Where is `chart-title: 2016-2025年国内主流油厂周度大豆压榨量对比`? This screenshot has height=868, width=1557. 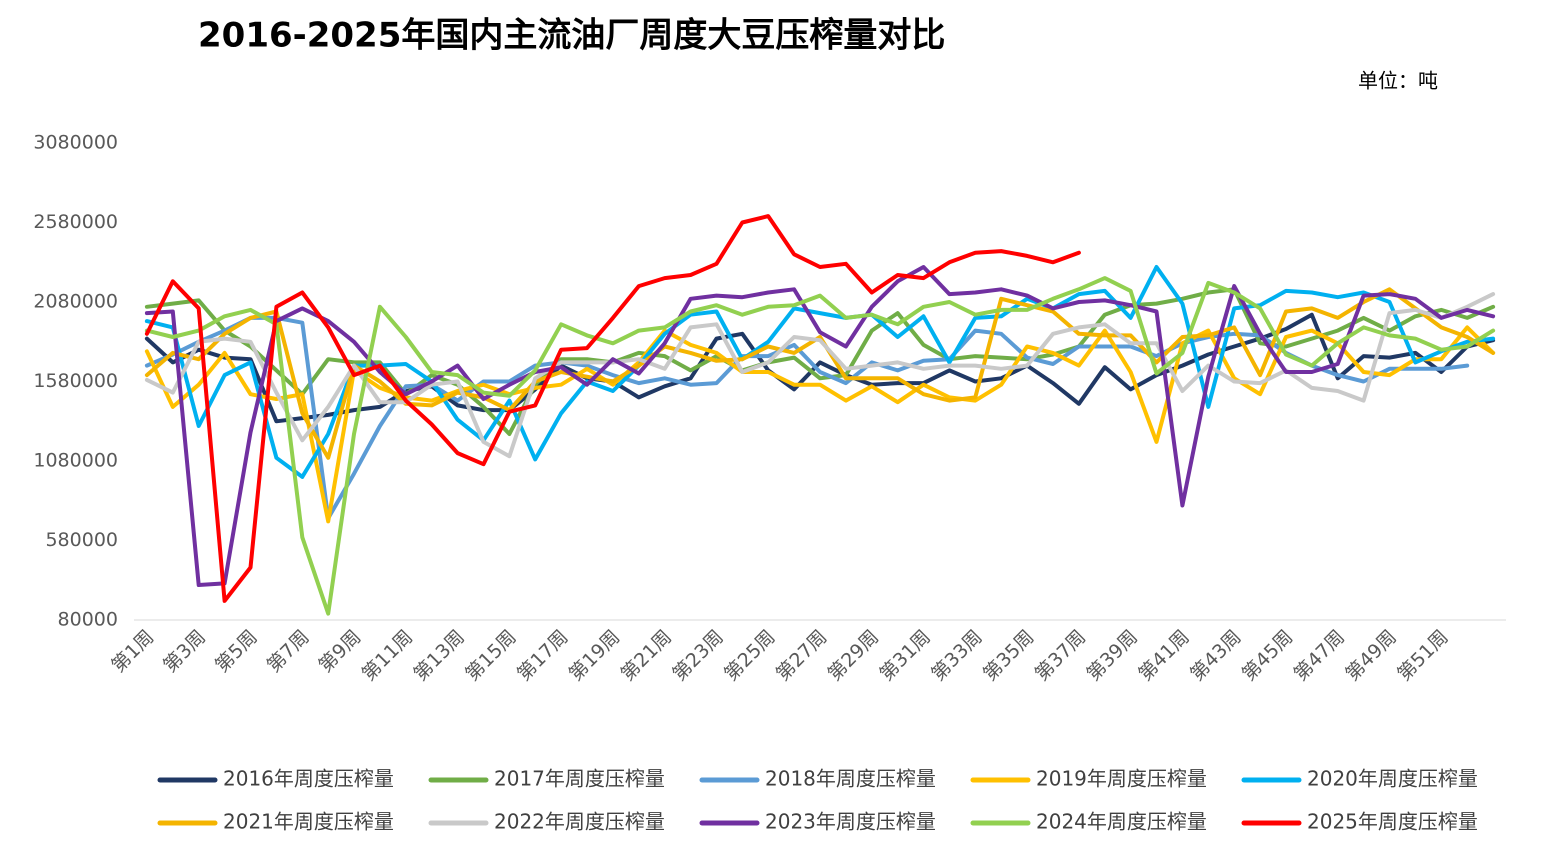 chart-title: 2016-2025年国内主流油厂周度大豆压榨量对比 is located at coordinates (571, 36).